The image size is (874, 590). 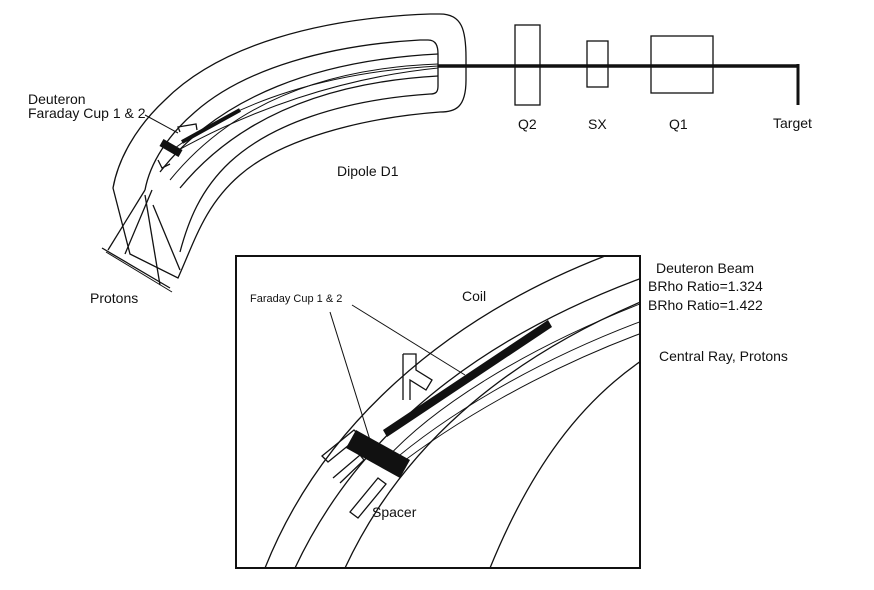 I want to click on label-brho-1: BRho Ratio=1.324, so click(x=705, y=286).